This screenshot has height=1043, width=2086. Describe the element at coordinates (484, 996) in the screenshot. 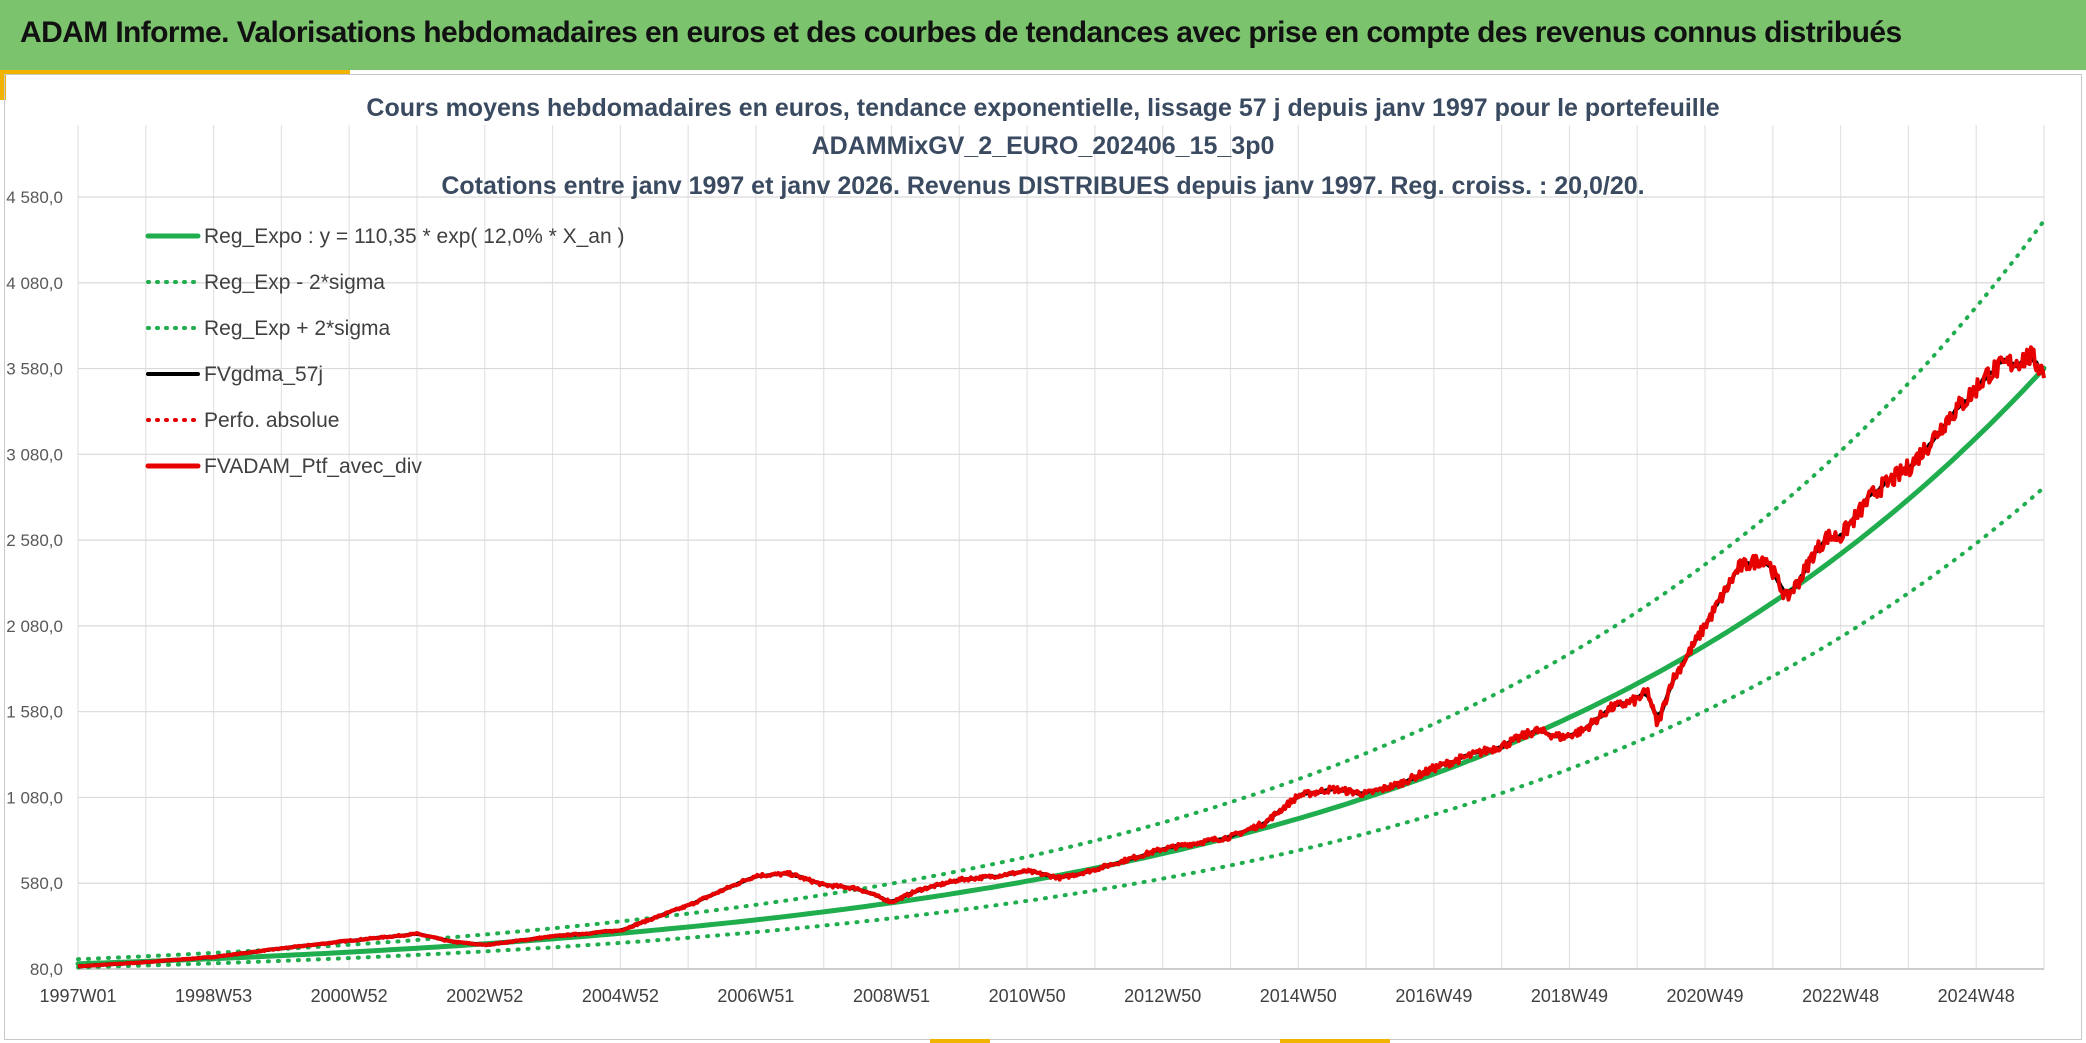

I see `x-tick-label: 2002W52` at that location.